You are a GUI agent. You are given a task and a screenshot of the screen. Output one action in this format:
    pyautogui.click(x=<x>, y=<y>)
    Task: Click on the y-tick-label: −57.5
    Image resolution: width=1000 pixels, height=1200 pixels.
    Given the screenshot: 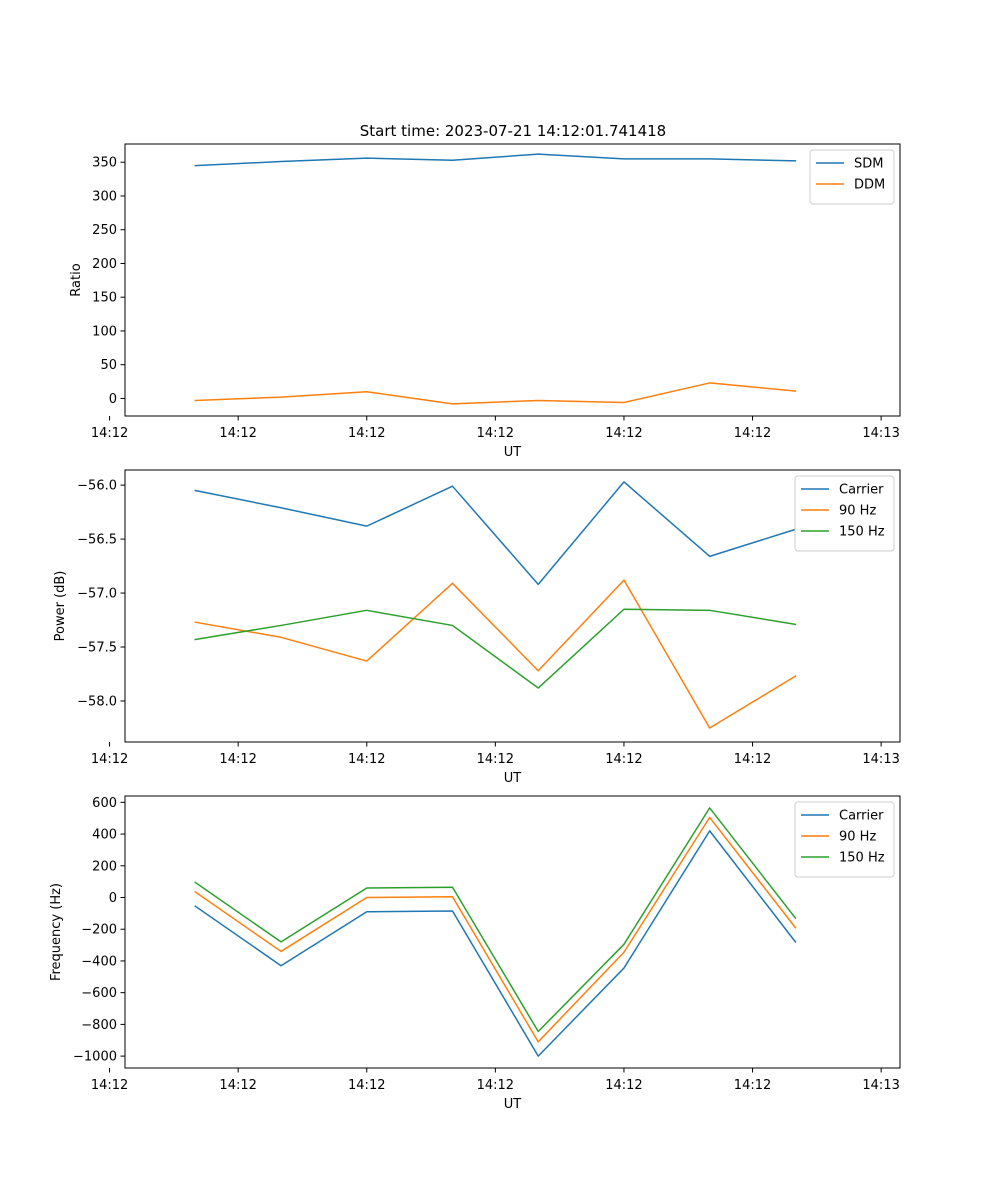 What is the action you would take?
    pyautogui.click(x=97, y=648)
    